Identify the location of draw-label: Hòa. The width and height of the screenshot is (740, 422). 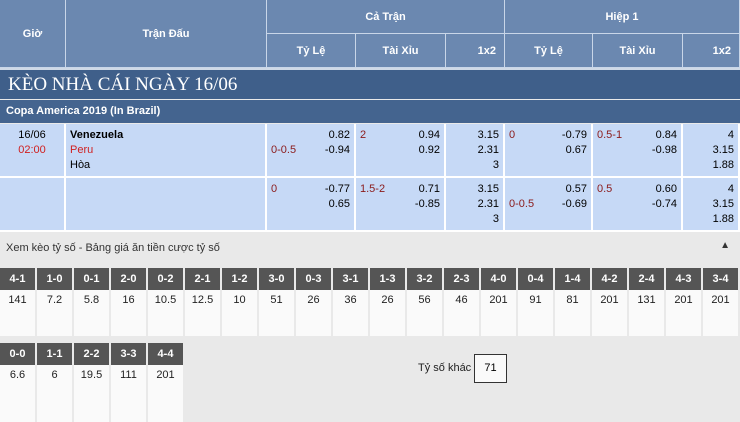
(80, 165).